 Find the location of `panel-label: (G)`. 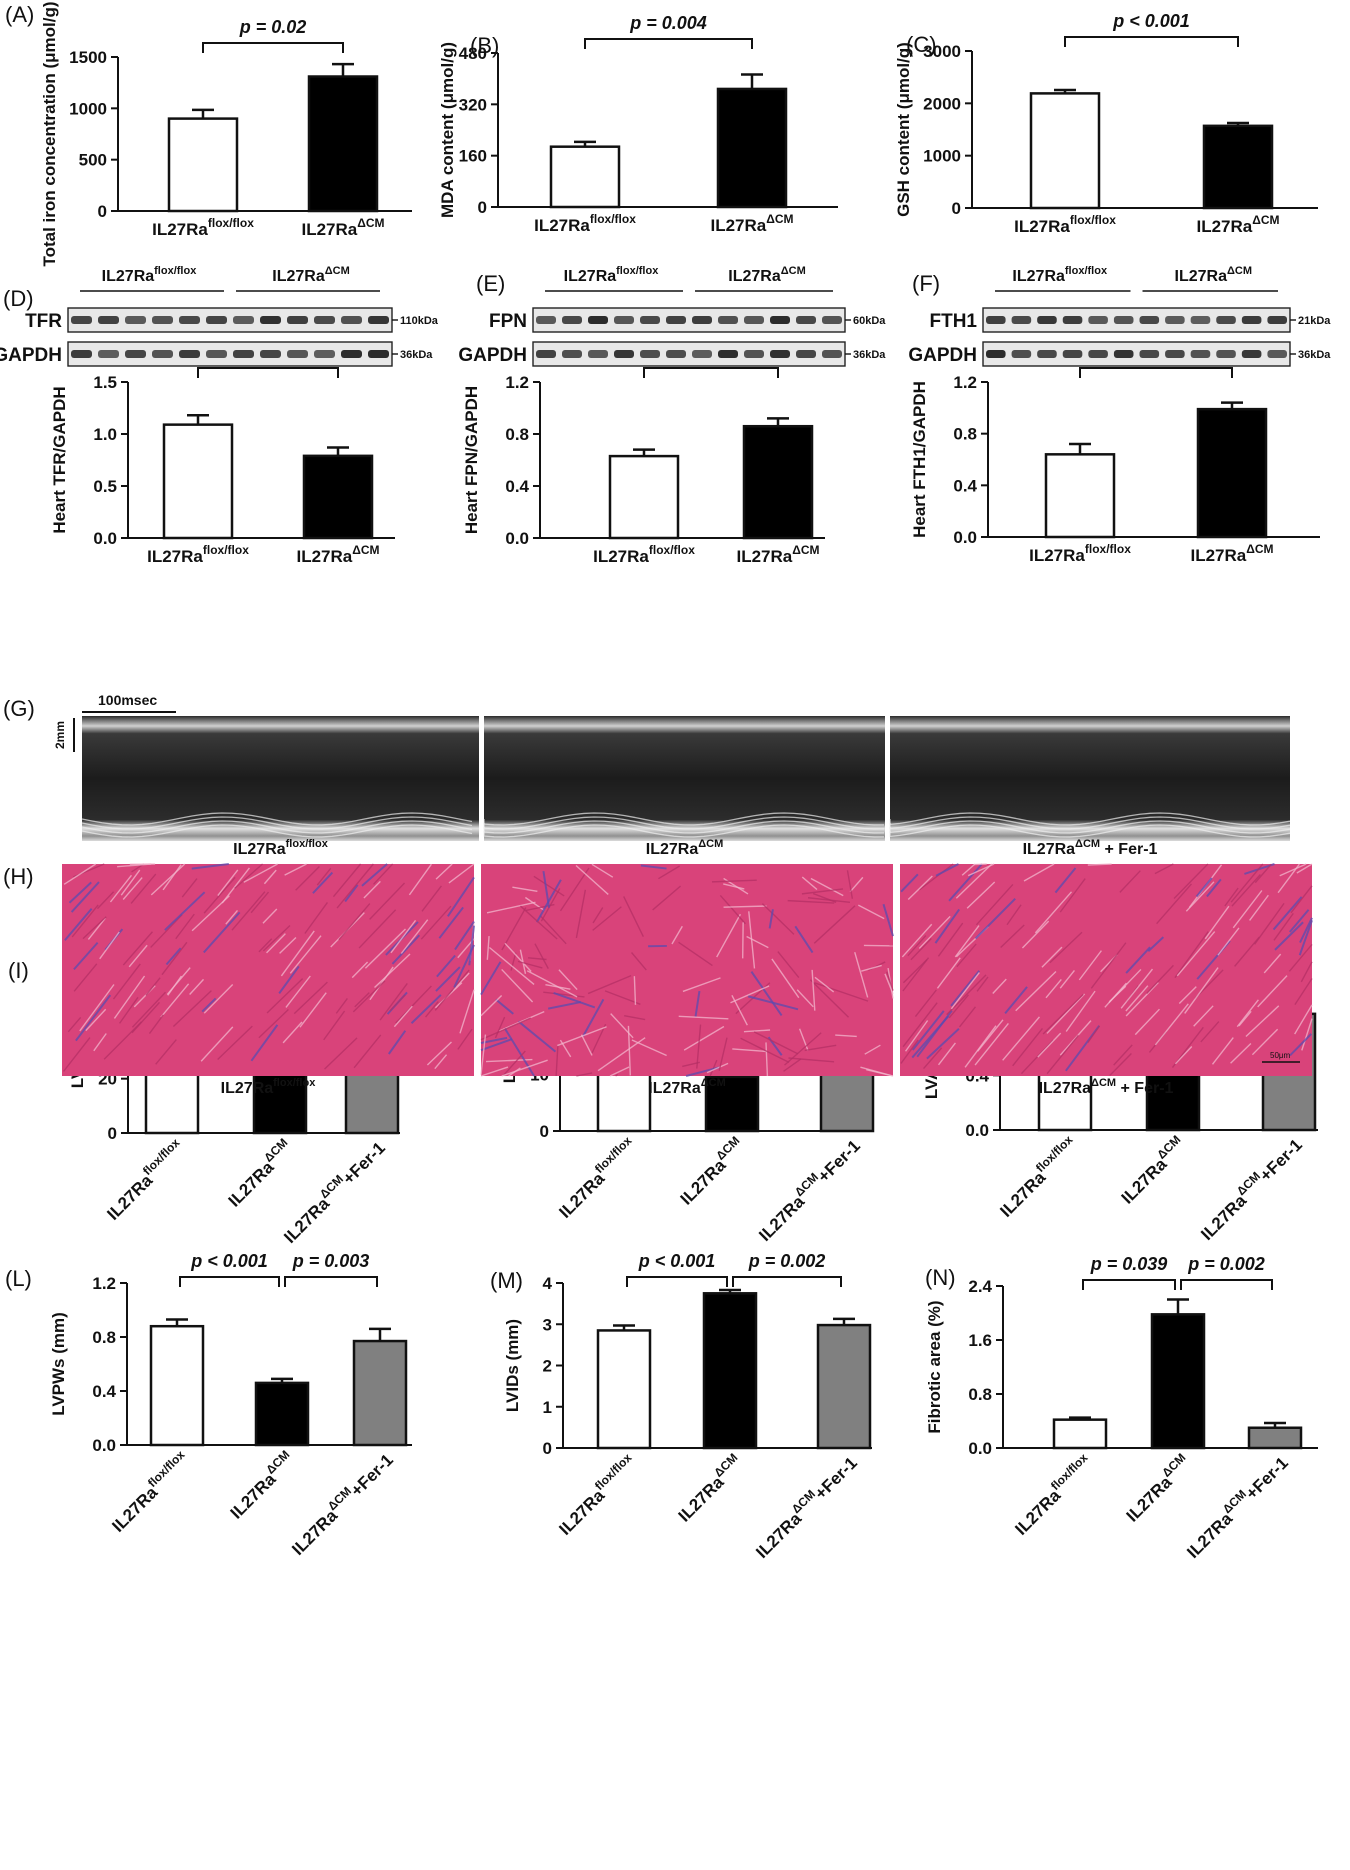

panel-label: (G) is located at coordinates (19, 708).